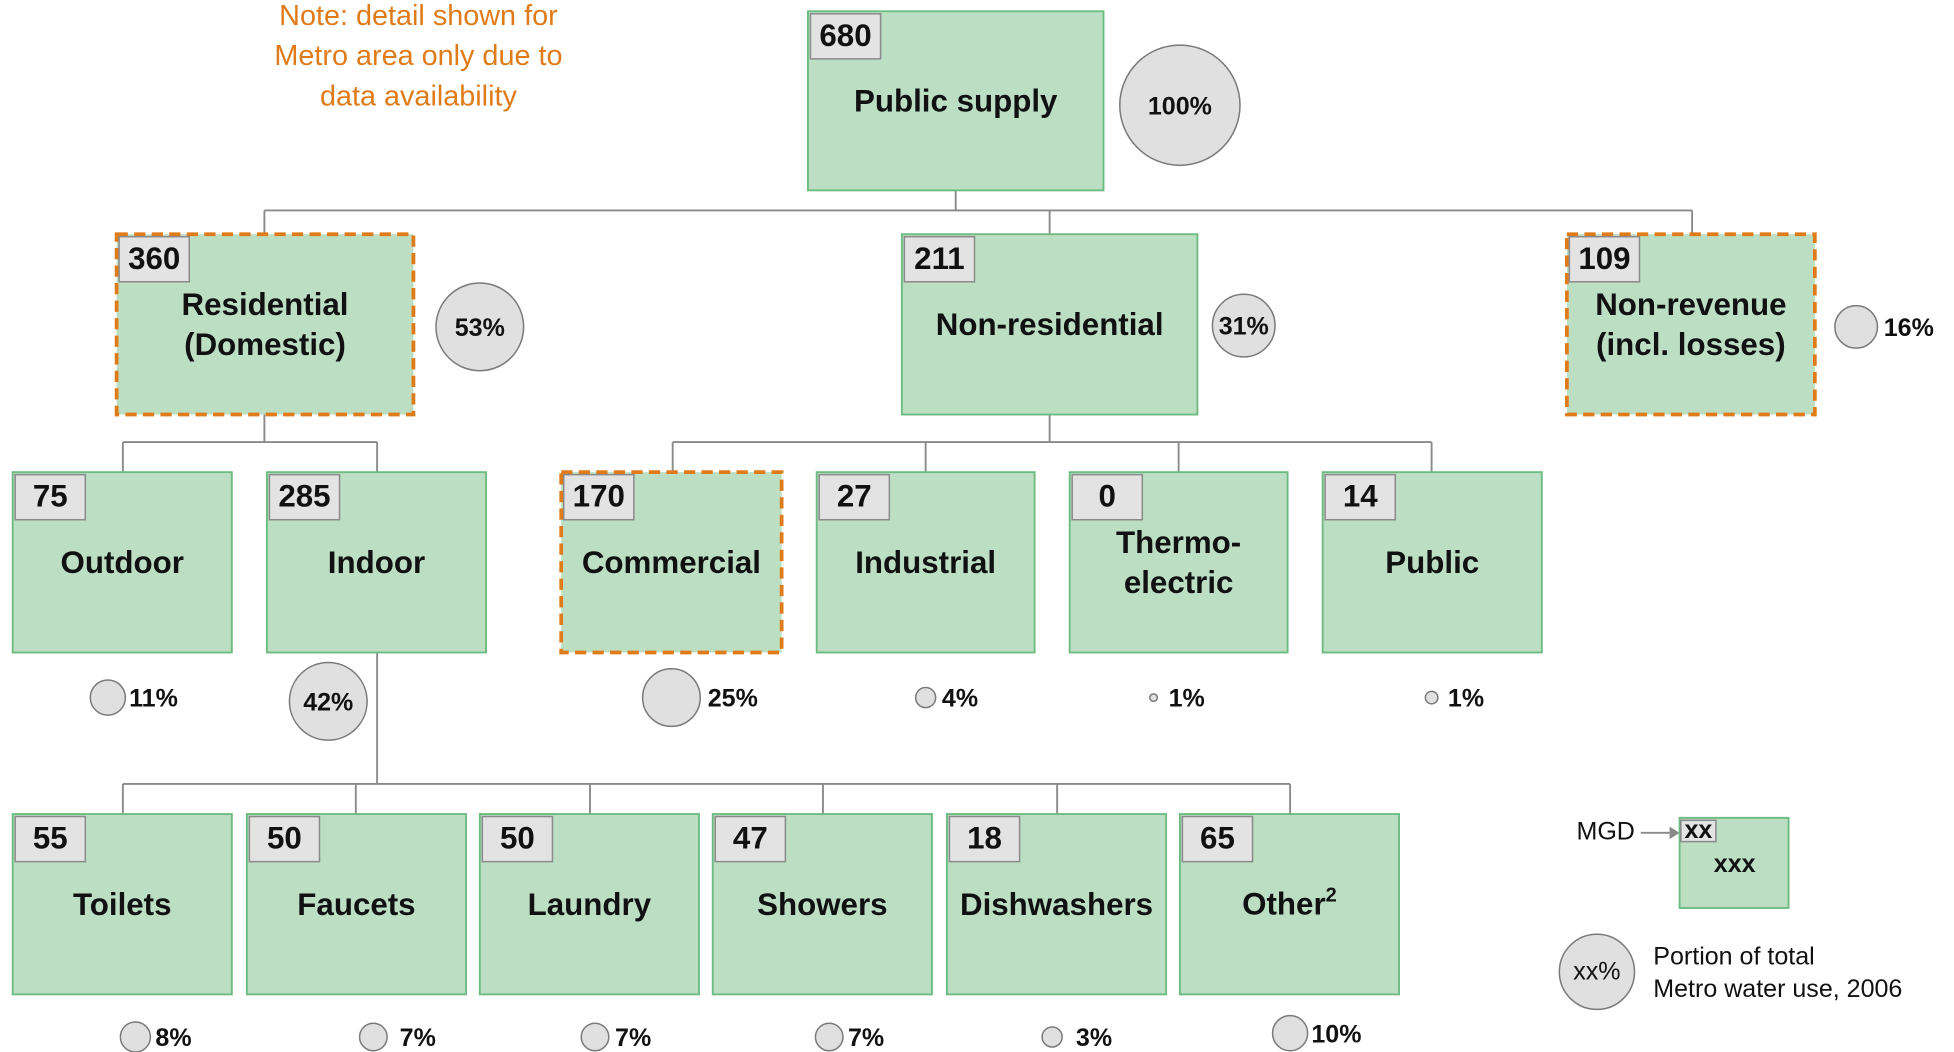 Image resolution: width=1954 pixels, height=1052 pixels. I want to click on node-label: Commercial, so click(671, 562).